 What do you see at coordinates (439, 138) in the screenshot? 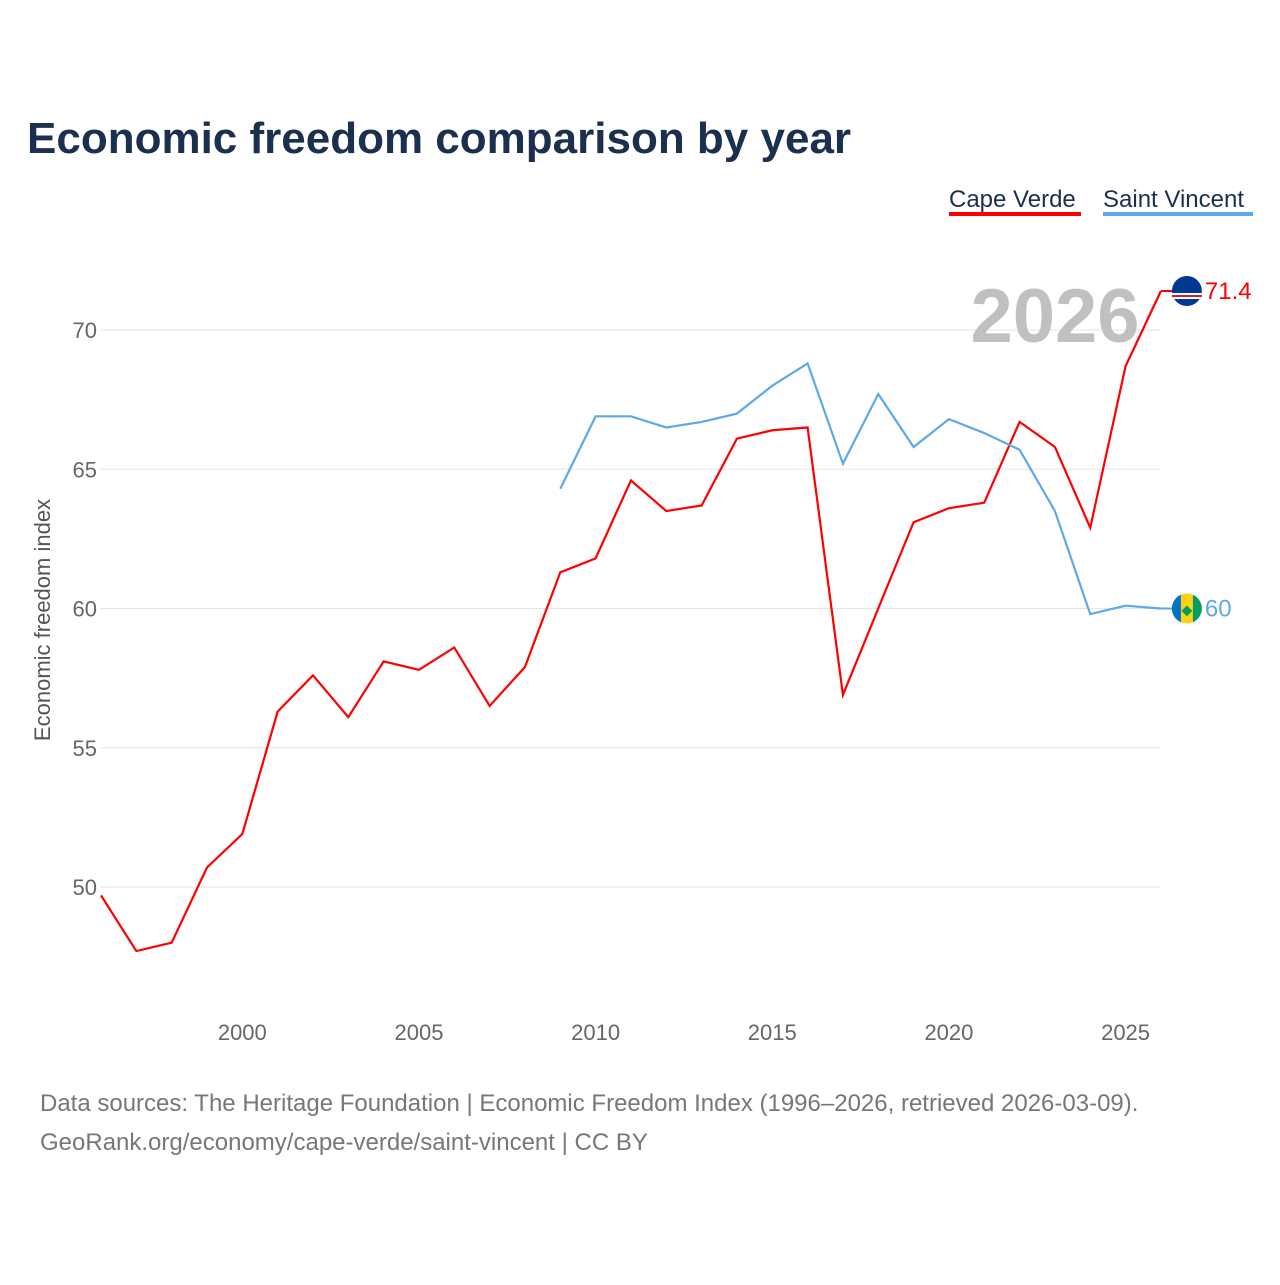
I see `chart-title: Economic freedom comparison by year` at bounding box center [439, 138].